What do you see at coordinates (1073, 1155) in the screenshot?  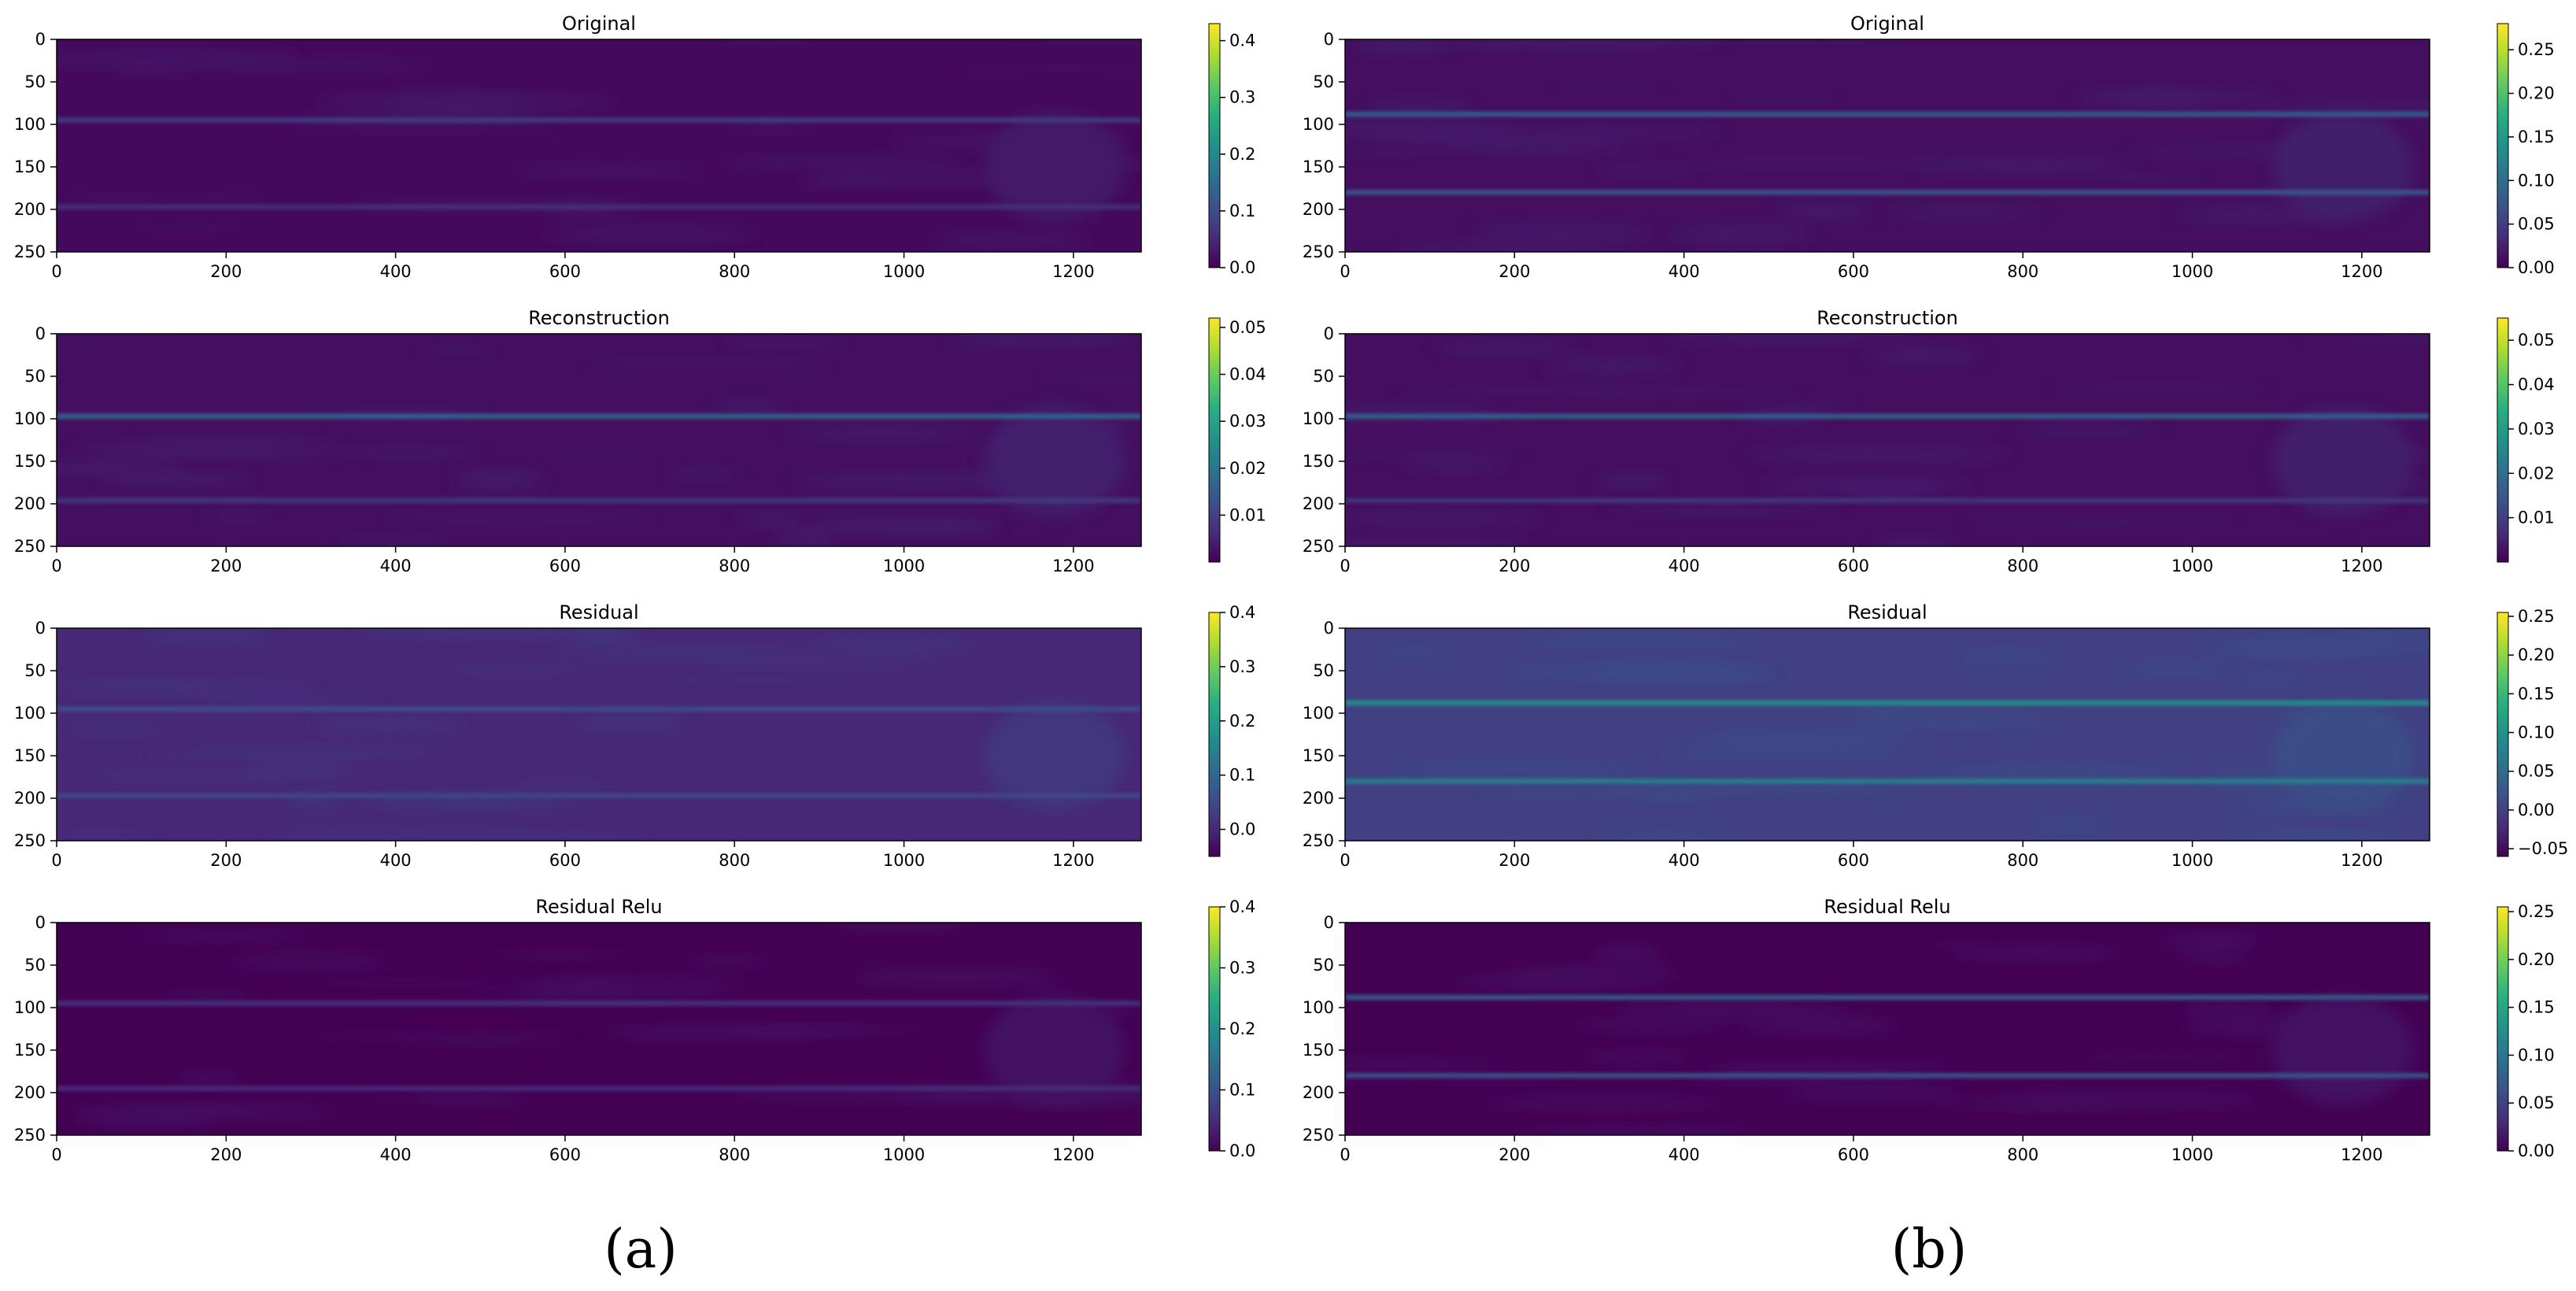 I see `x-tick-label: 1200` at bounding box center [1073, 1155].